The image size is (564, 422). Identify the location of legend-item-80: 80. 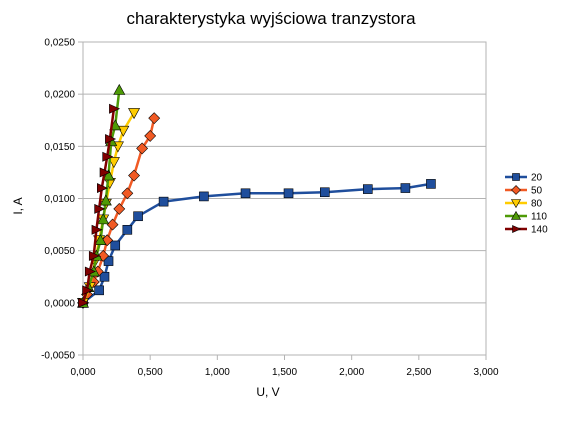
(524, 204).